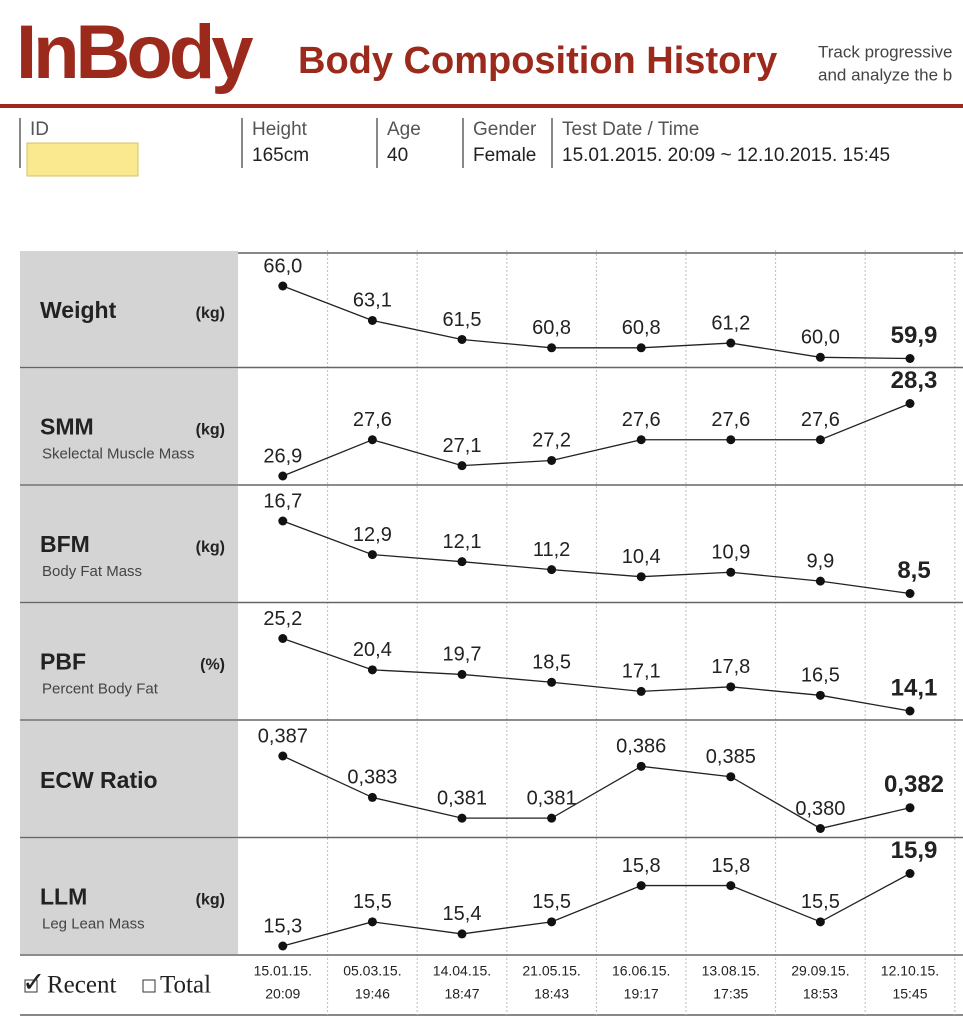 The width and height of the screenshot is (963, 1024). Describe the element at coordinates (404, 129) in the screenshot. I see `info-label: Age` at that location.